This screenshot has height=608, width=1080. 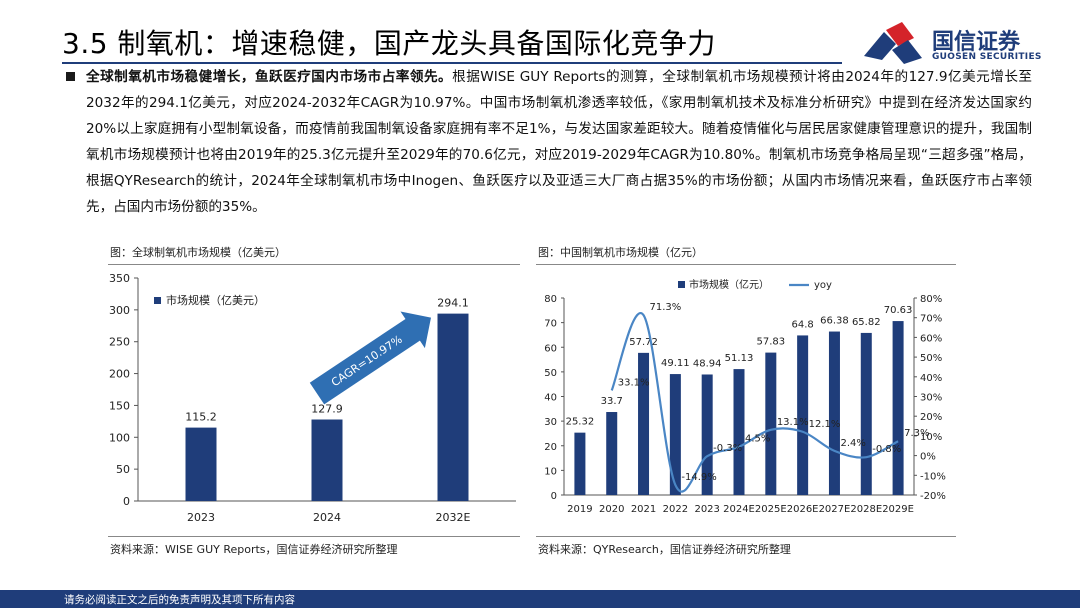 What do you see at coordinates (746, 264) in the screenshot?
I see `right-figure-top-rule` at bounding box center [746, 264].